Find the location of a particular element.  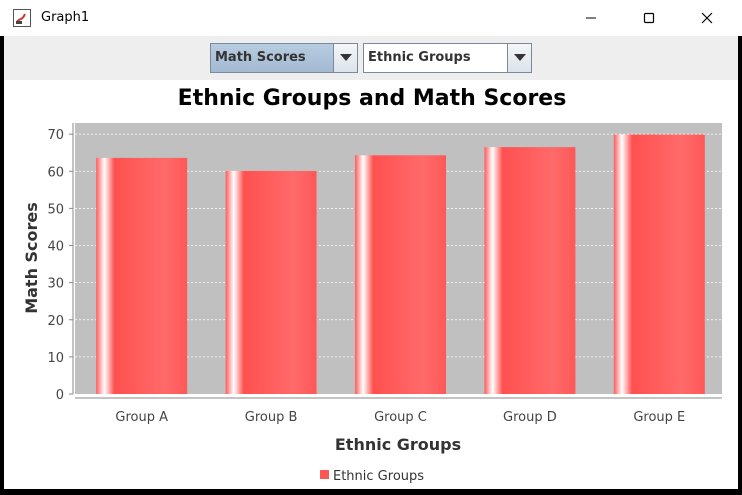

chart-title: Ethnic Groups and Math Scores is located at coordinates (372, 98).